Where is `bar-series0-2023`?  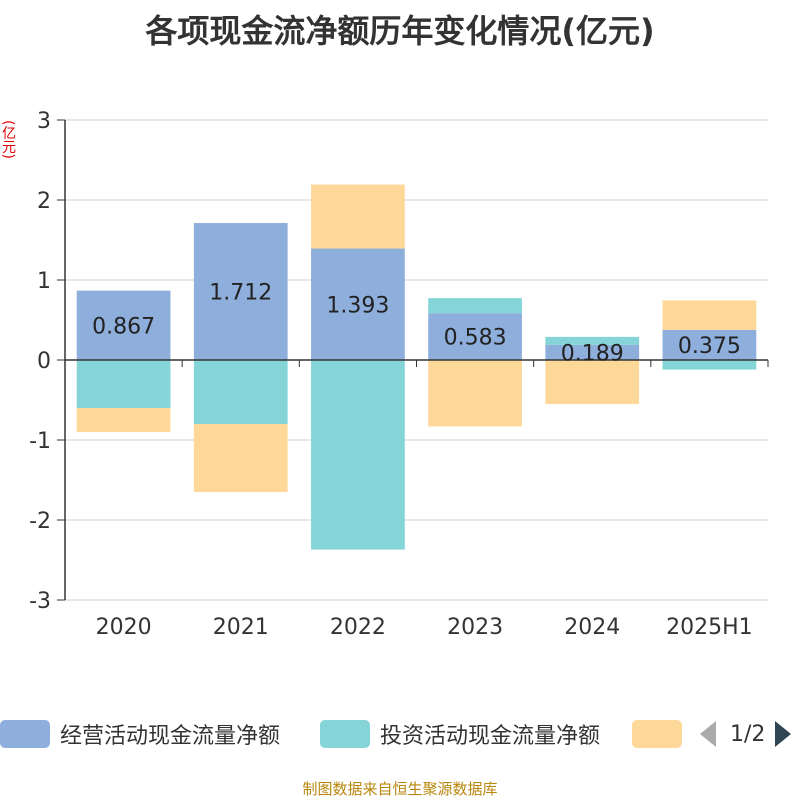
bar-series0-2023 is located at coordinates (475, 336).